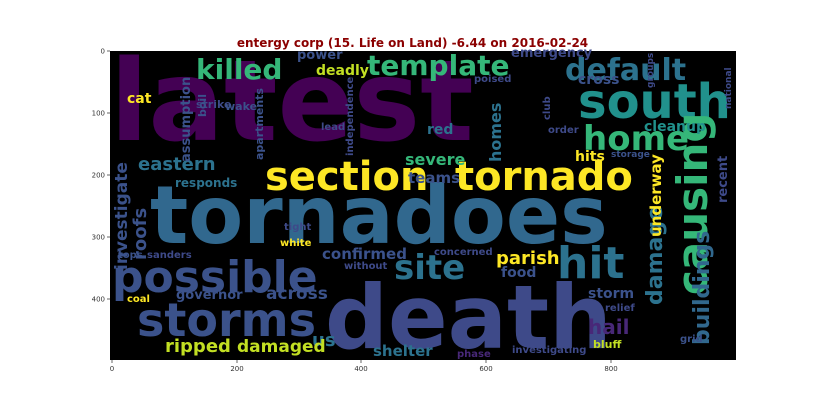  I want to click on word-death: death, so click(468, 317).